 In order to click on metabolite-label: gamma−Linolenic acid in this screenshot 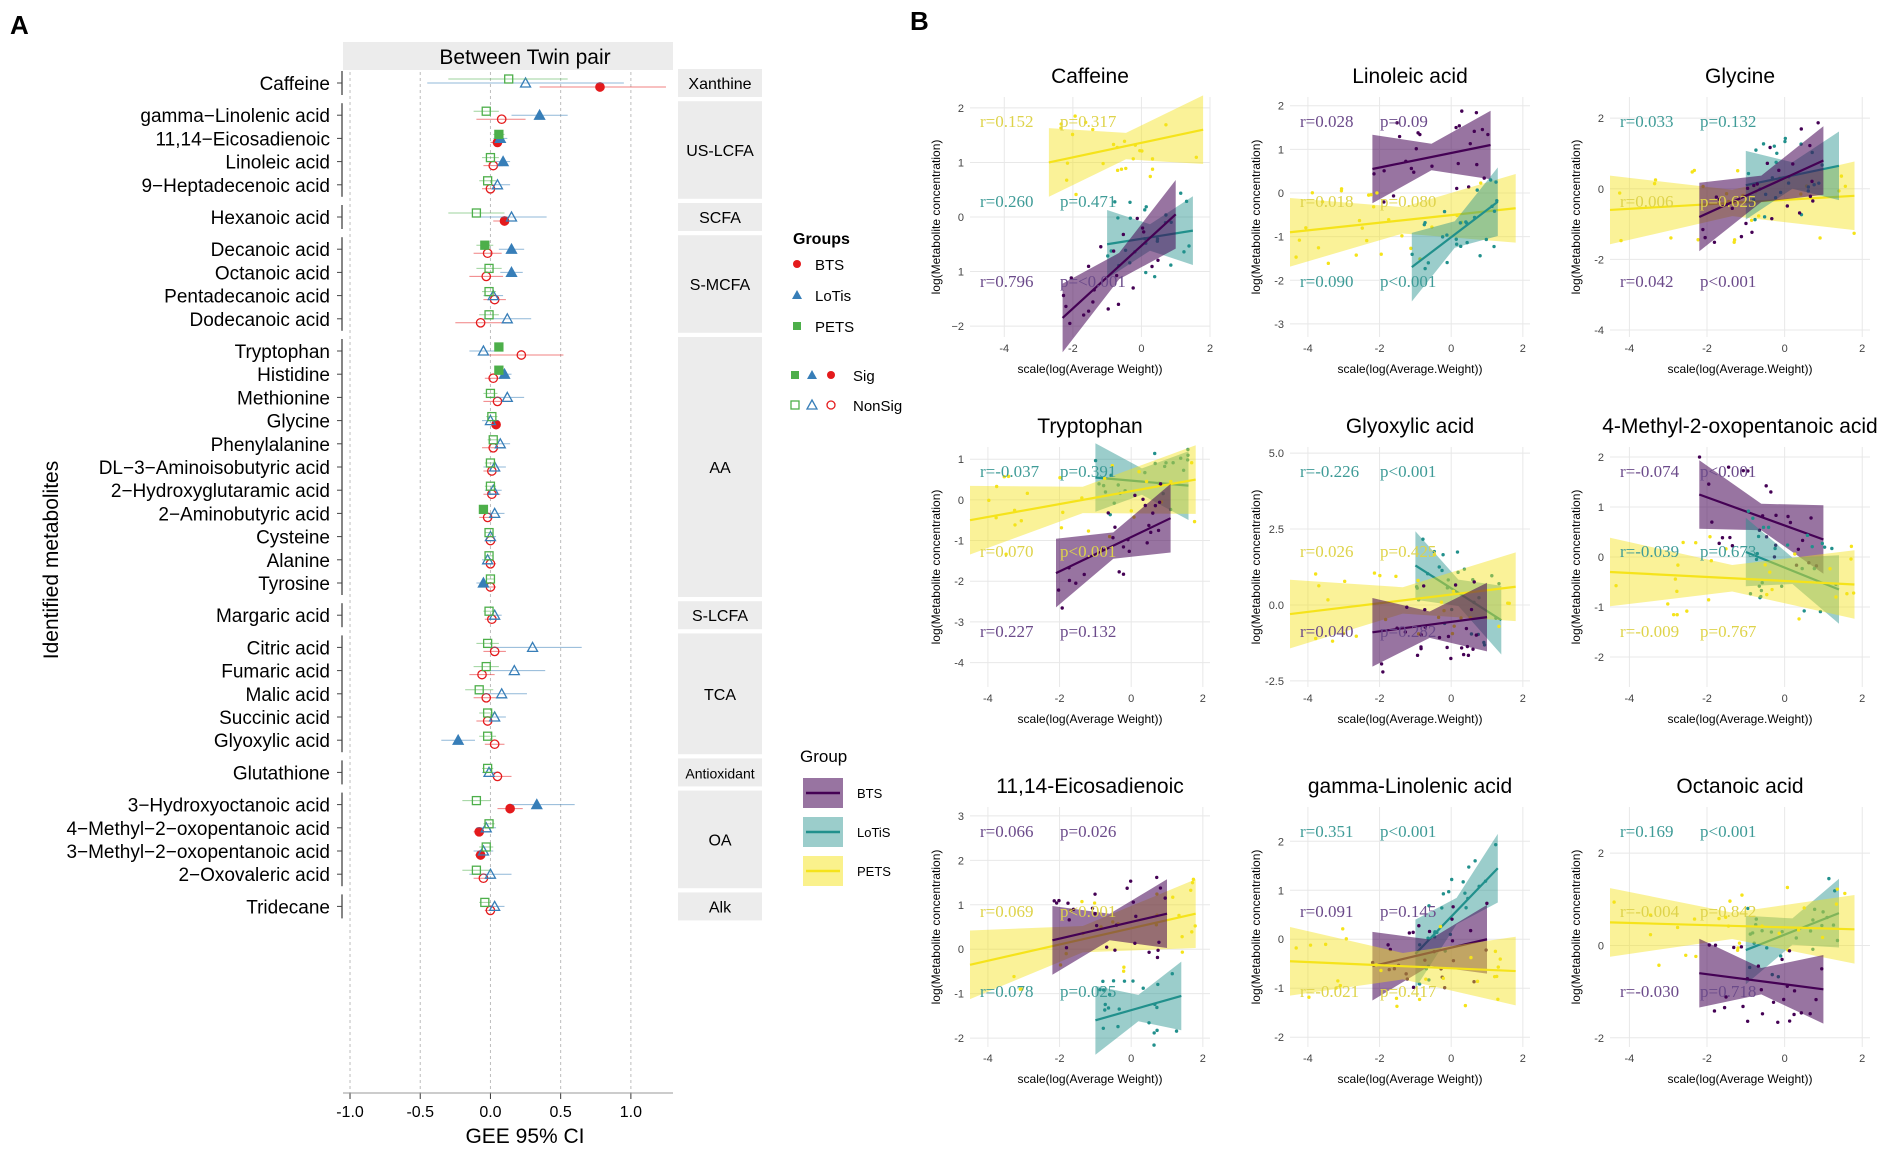, I will do `click(235, 116)`.